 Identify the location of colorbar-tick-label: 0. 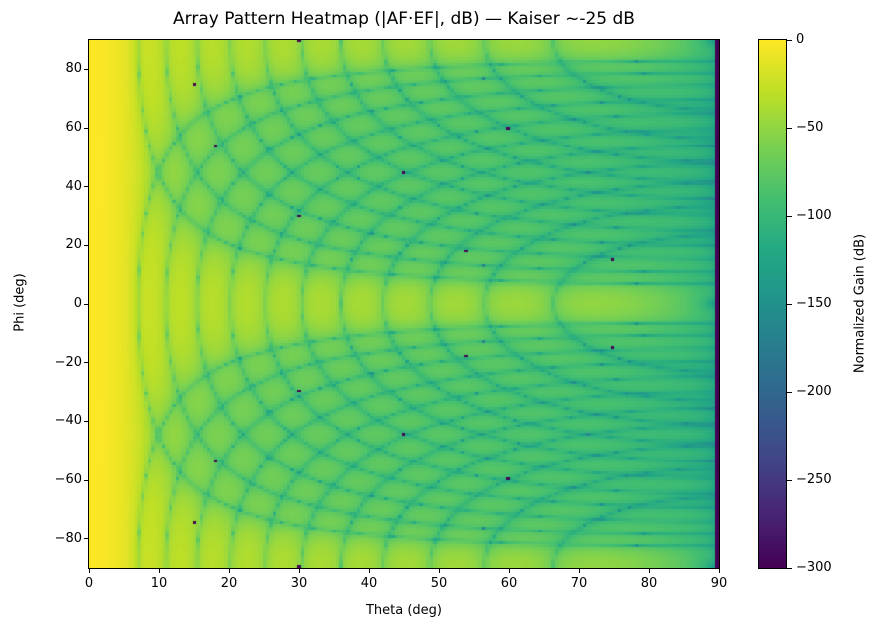
(800, 39).